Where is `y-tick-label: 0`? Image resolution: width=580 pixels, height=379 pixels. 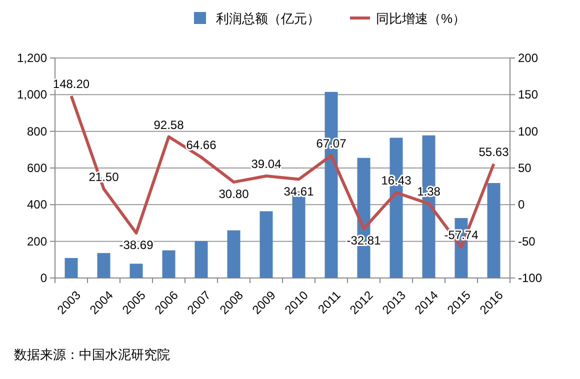
y-tick-label: 0 is located at coordinates (44, 278).